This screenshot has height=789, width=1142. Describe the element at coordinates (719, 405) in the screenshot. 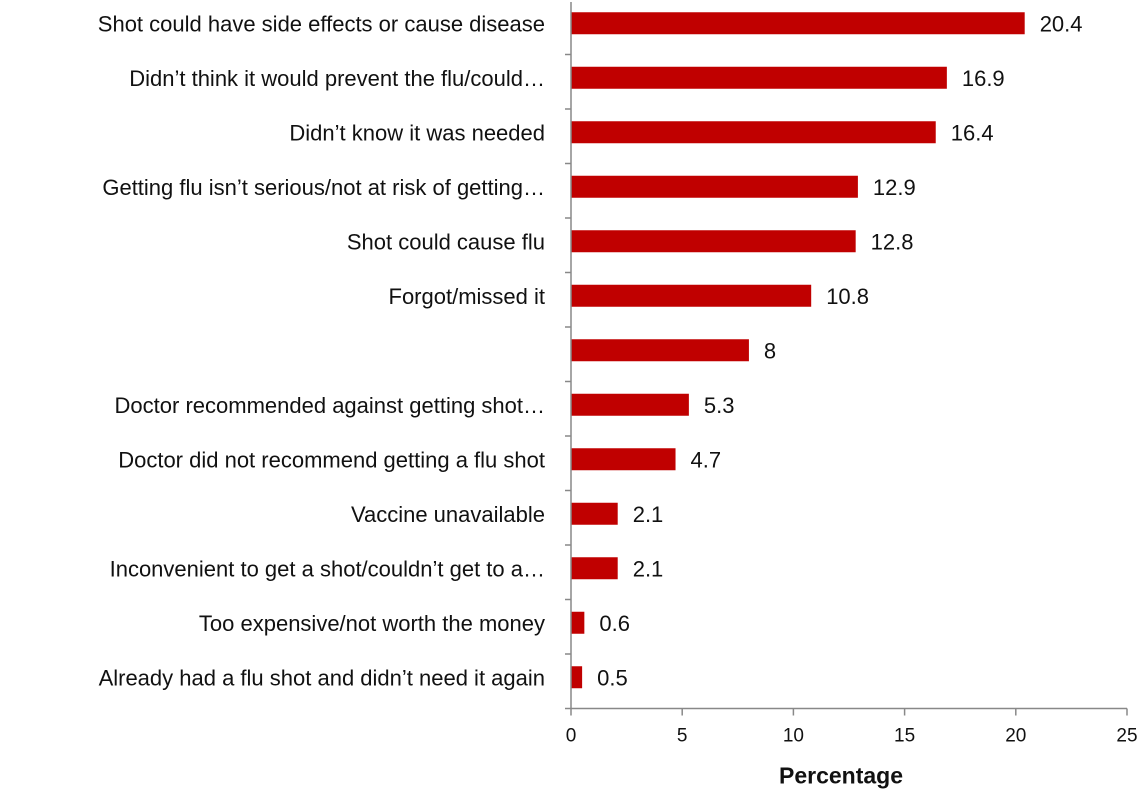

I see `value-label: 5.3` at that location.